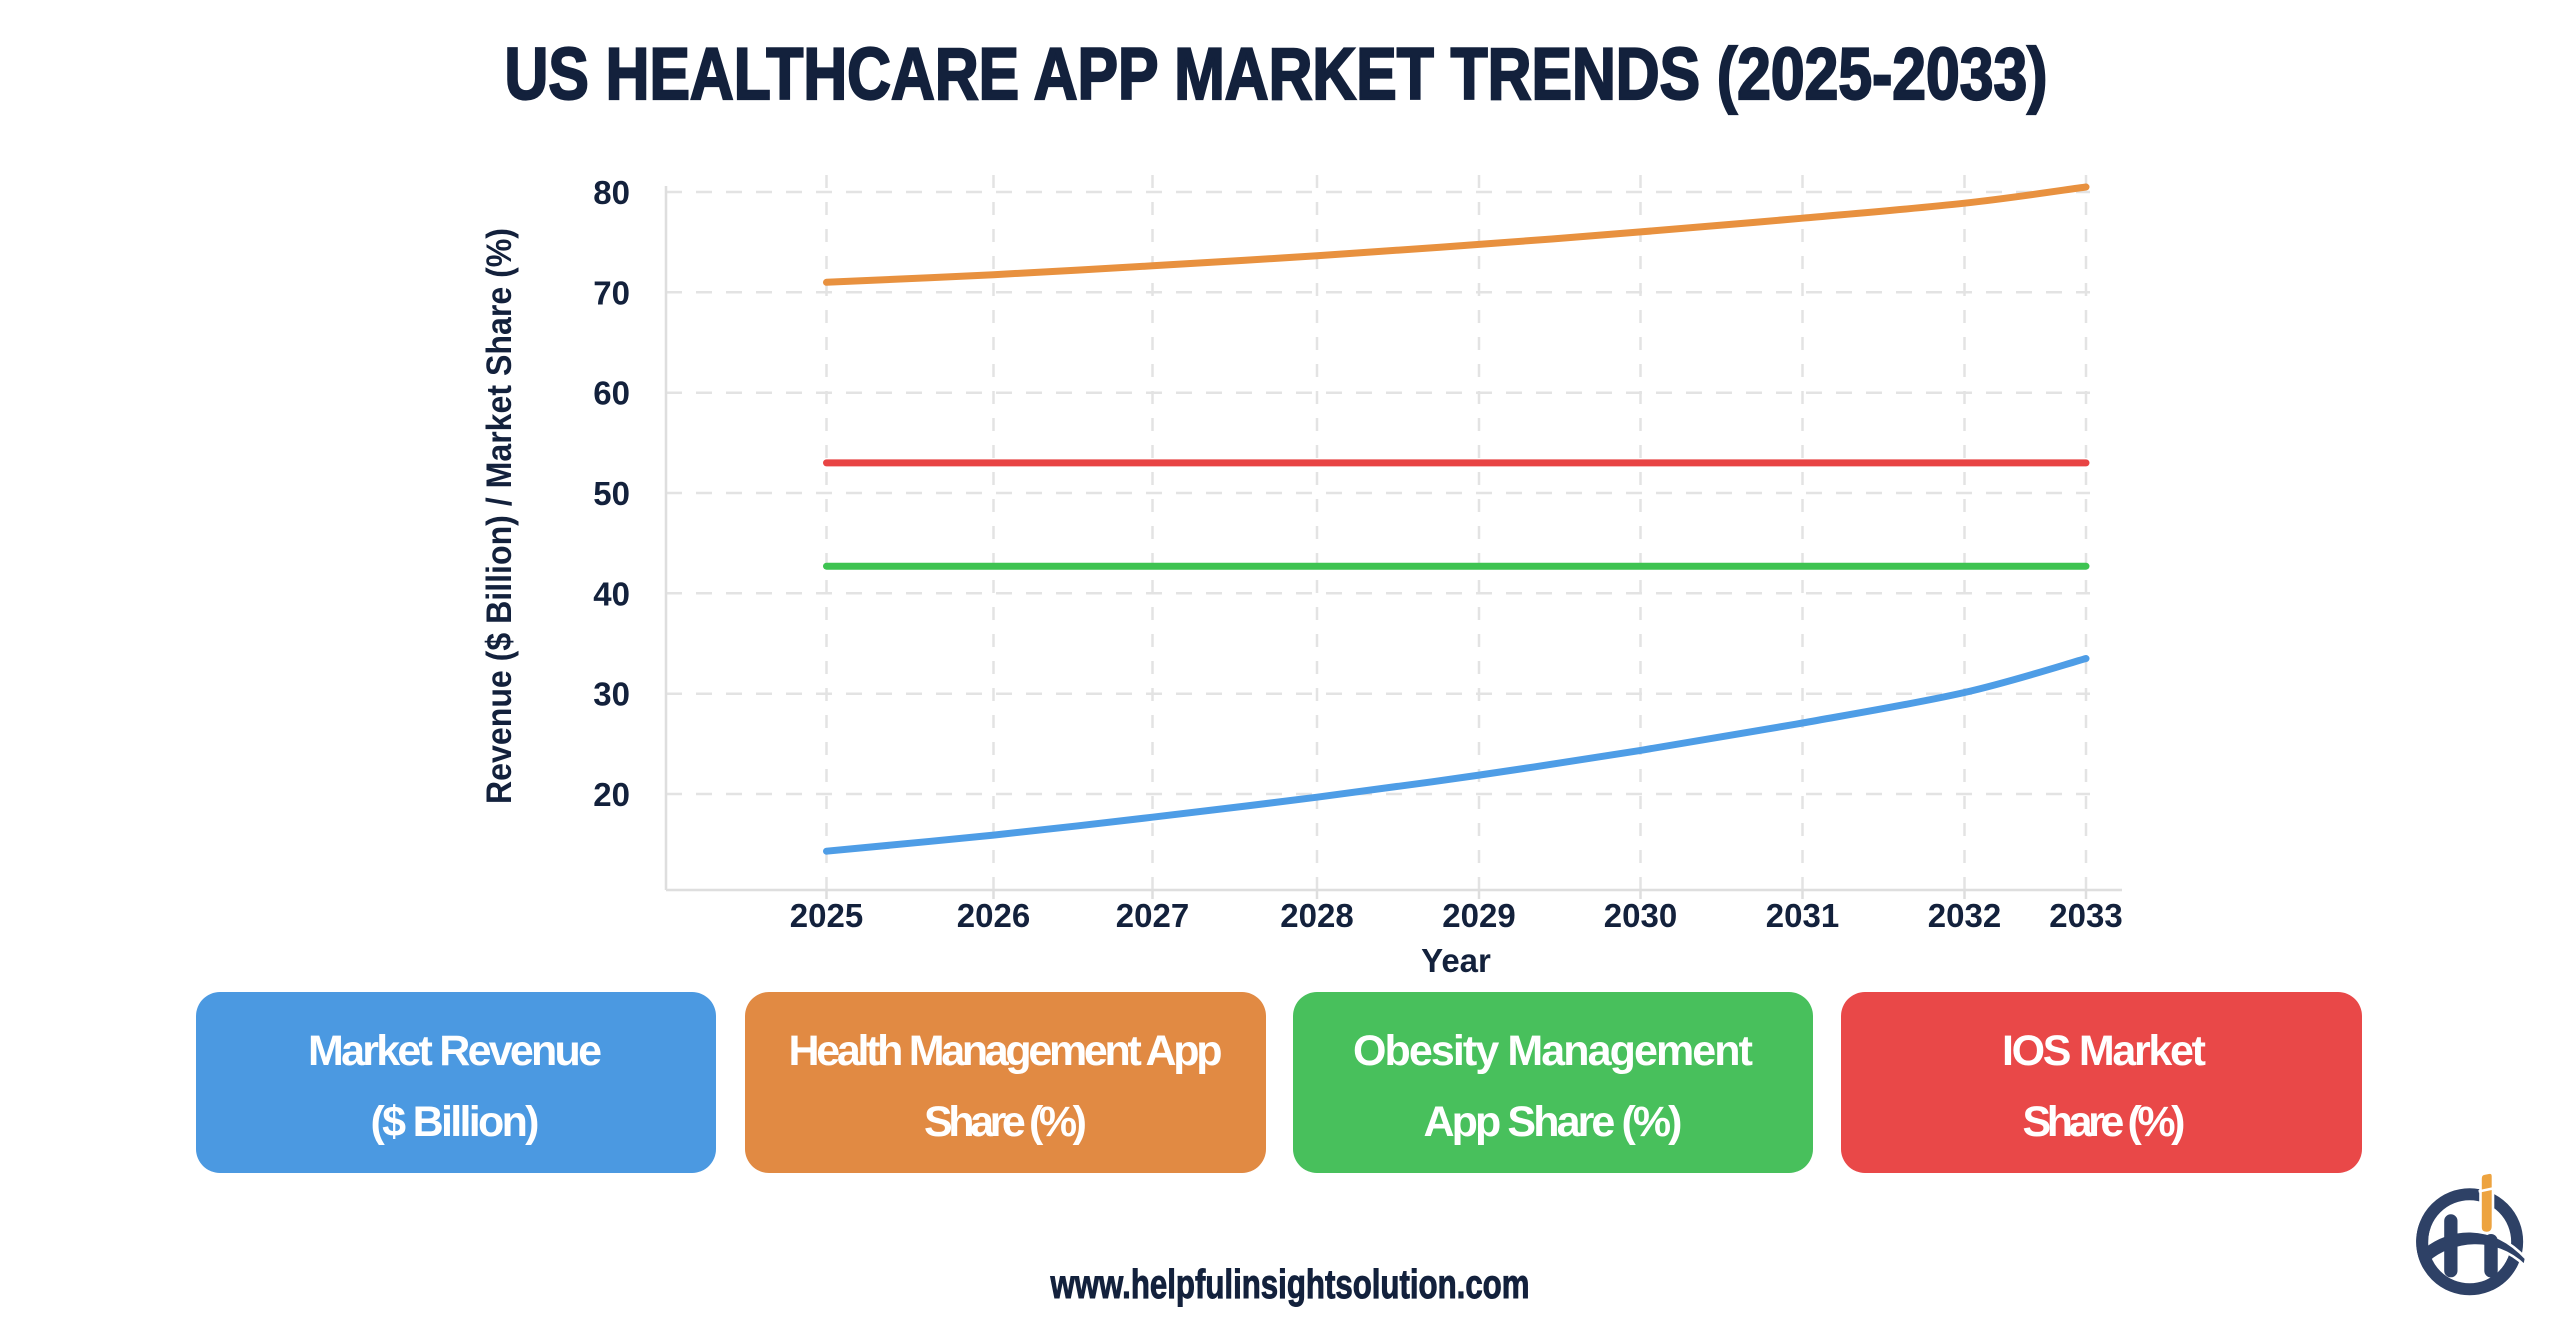  What do you see at coordinates (499, 516) in the screenshot?
I see `svg-text:Revenue ($ Billion) / Market S: Revenue ($ Billion) / Market Share (%)` at bounding box center [499, 516].